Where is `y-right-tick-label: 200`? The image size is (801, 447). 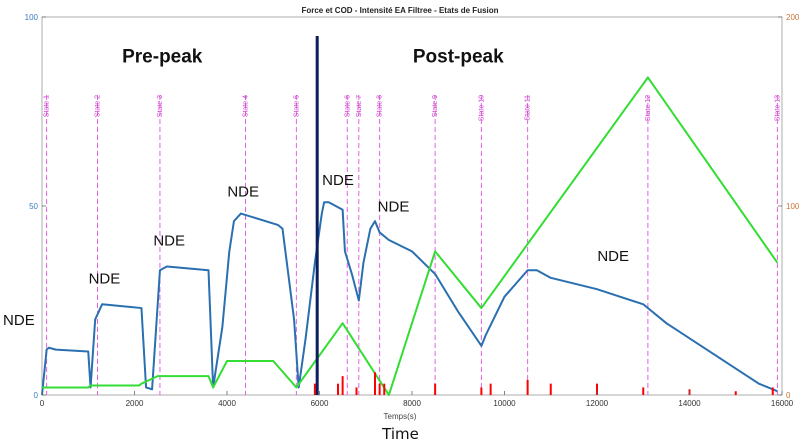 y-right-tick-label: 200 is located at coordinates (793, 17).